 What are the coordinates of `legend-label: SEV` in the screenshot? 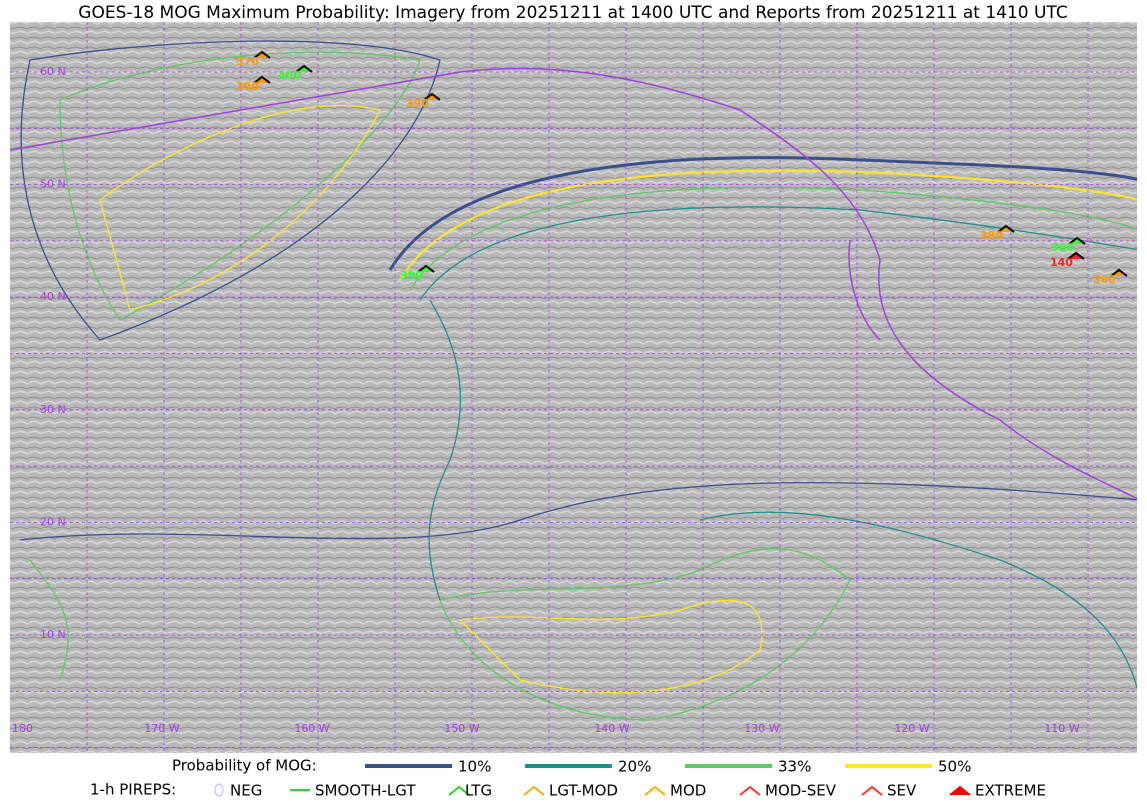 It's located at (902, 791).